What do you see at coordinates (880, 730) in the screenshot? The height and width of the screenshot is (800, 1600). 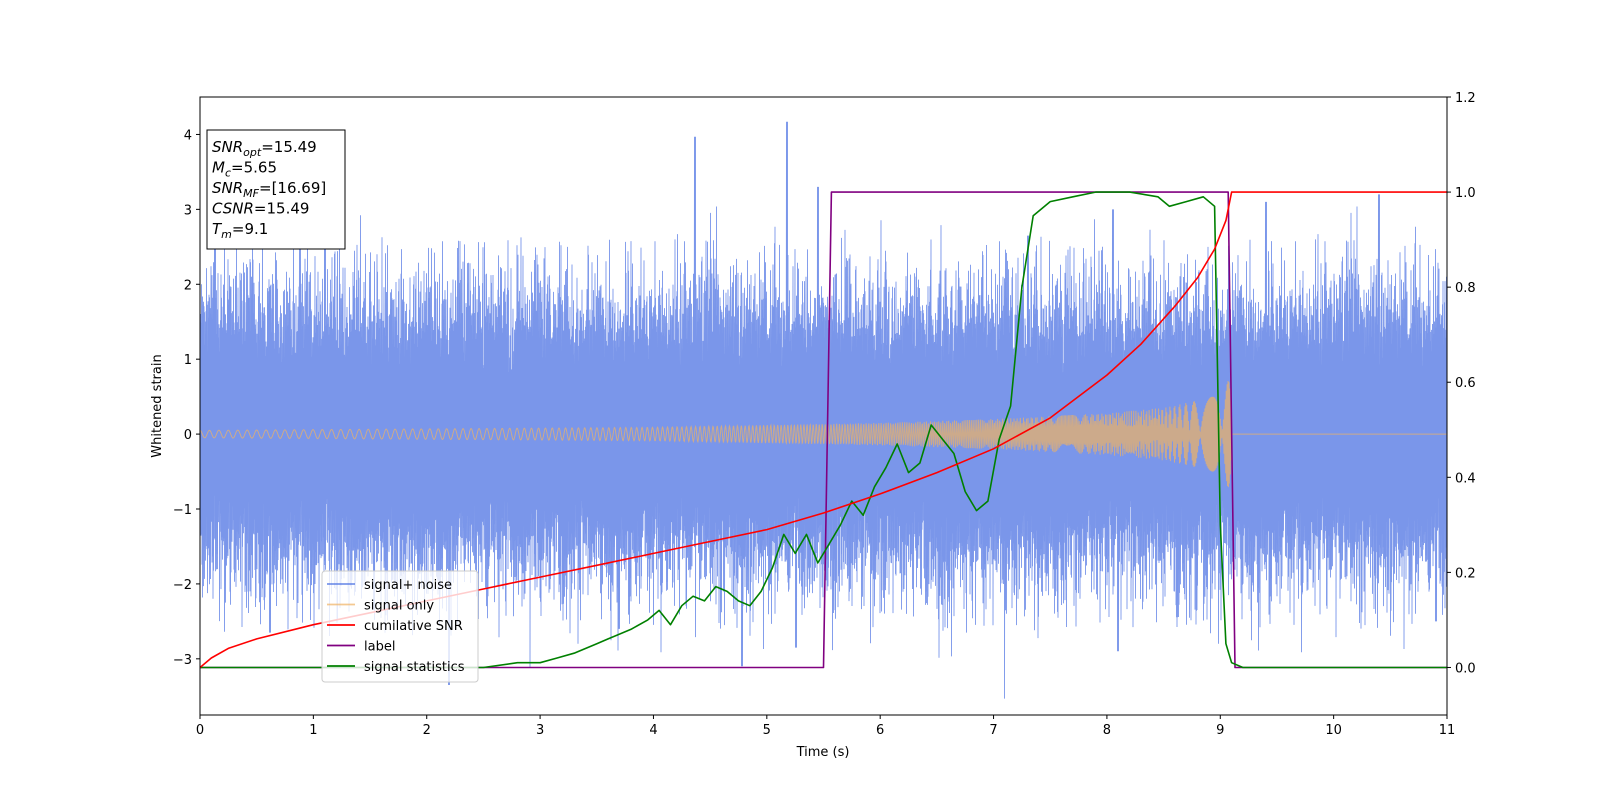 I see `x-tick-label: 6` at bounding box center [880, 730].